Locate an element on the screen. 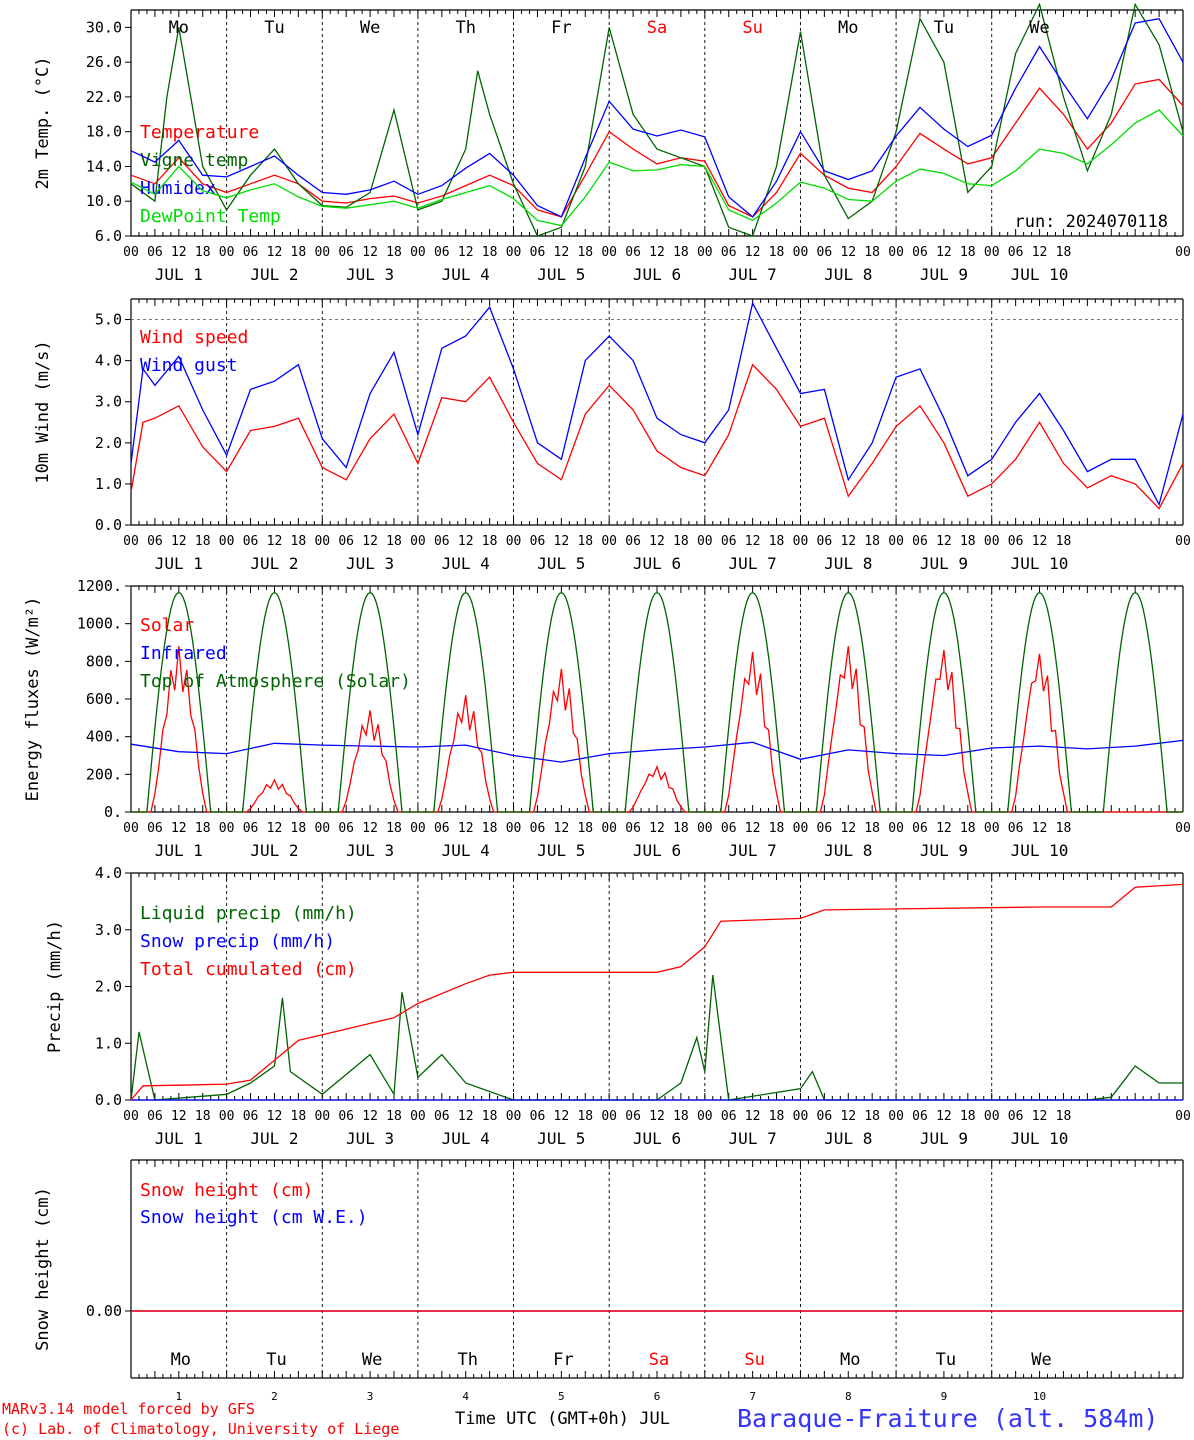  series-line-vigne-temp is located at coordinates (657, 119).